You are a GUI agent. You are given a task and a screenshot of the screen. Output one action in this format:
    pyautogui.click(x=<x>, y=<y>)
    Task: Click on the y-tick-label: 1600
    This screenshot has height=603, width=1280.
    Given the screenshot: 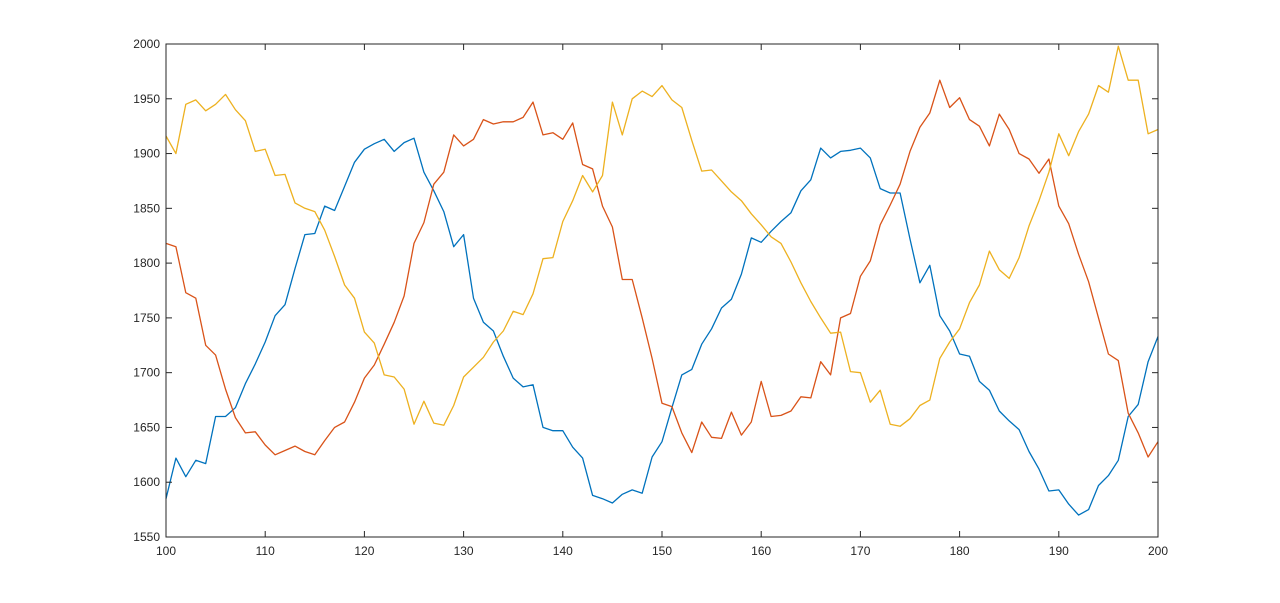 What is the action you would take?
    pyautogui.click(x=146, y=482)
    